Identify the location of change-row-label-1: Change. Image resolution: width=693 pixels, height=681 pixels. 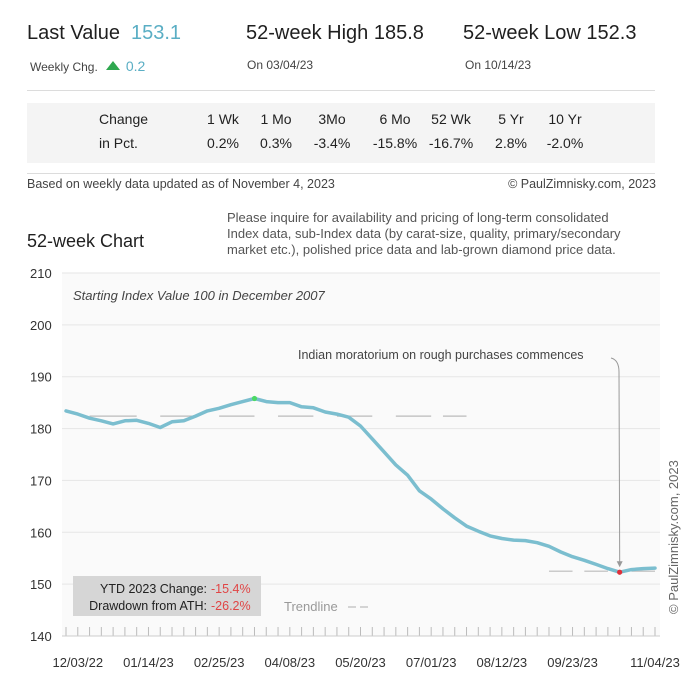
(124, 119).